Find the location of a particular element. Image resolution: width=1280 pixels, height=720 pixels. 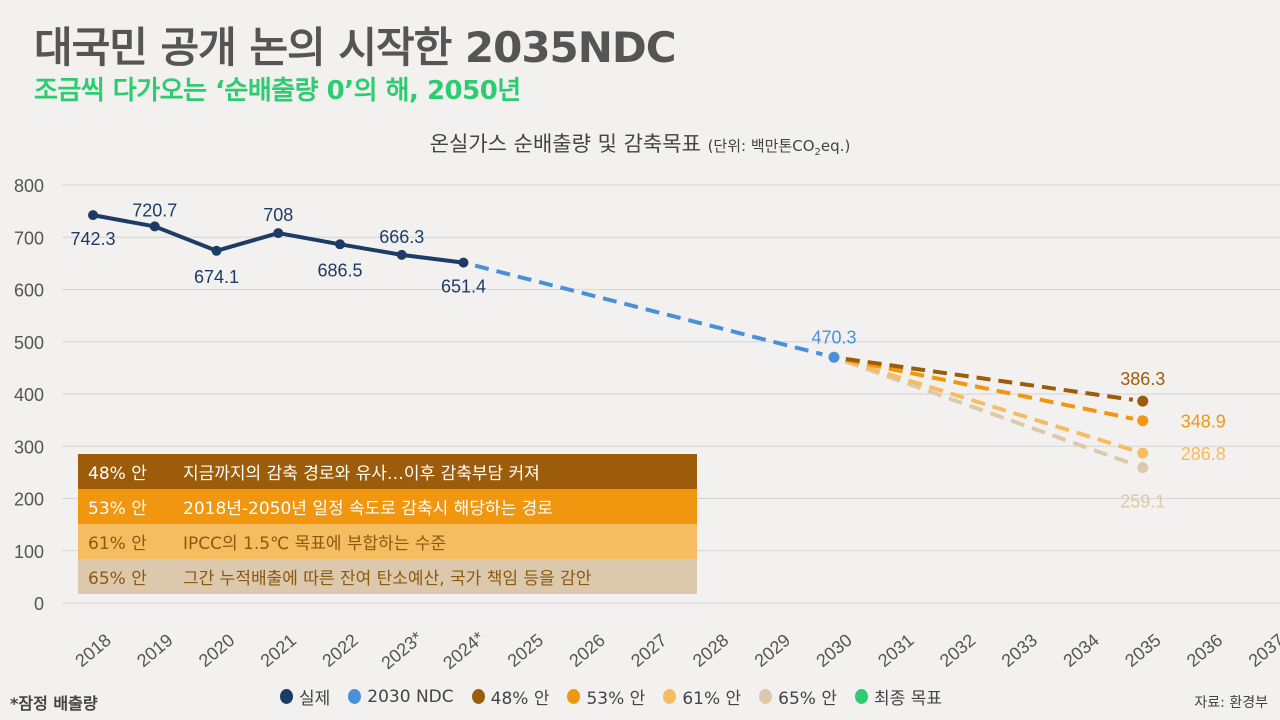

chart-unit-prefix: (단위: 백만톤CO is located at coordinates (761, 146).